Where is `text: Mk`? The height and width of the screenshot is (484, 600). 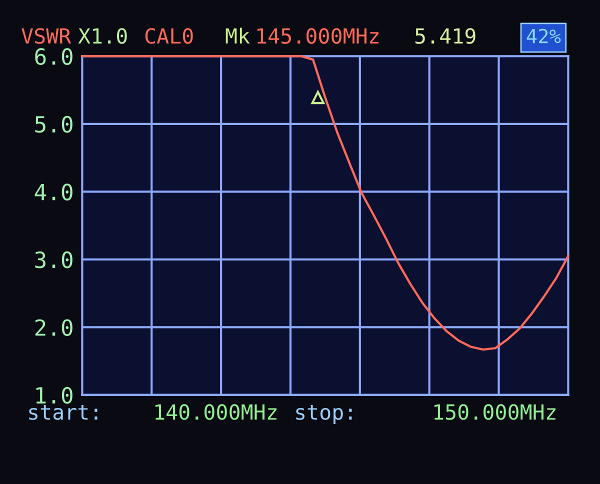 text: Mk is located at coordinates (238, 36).